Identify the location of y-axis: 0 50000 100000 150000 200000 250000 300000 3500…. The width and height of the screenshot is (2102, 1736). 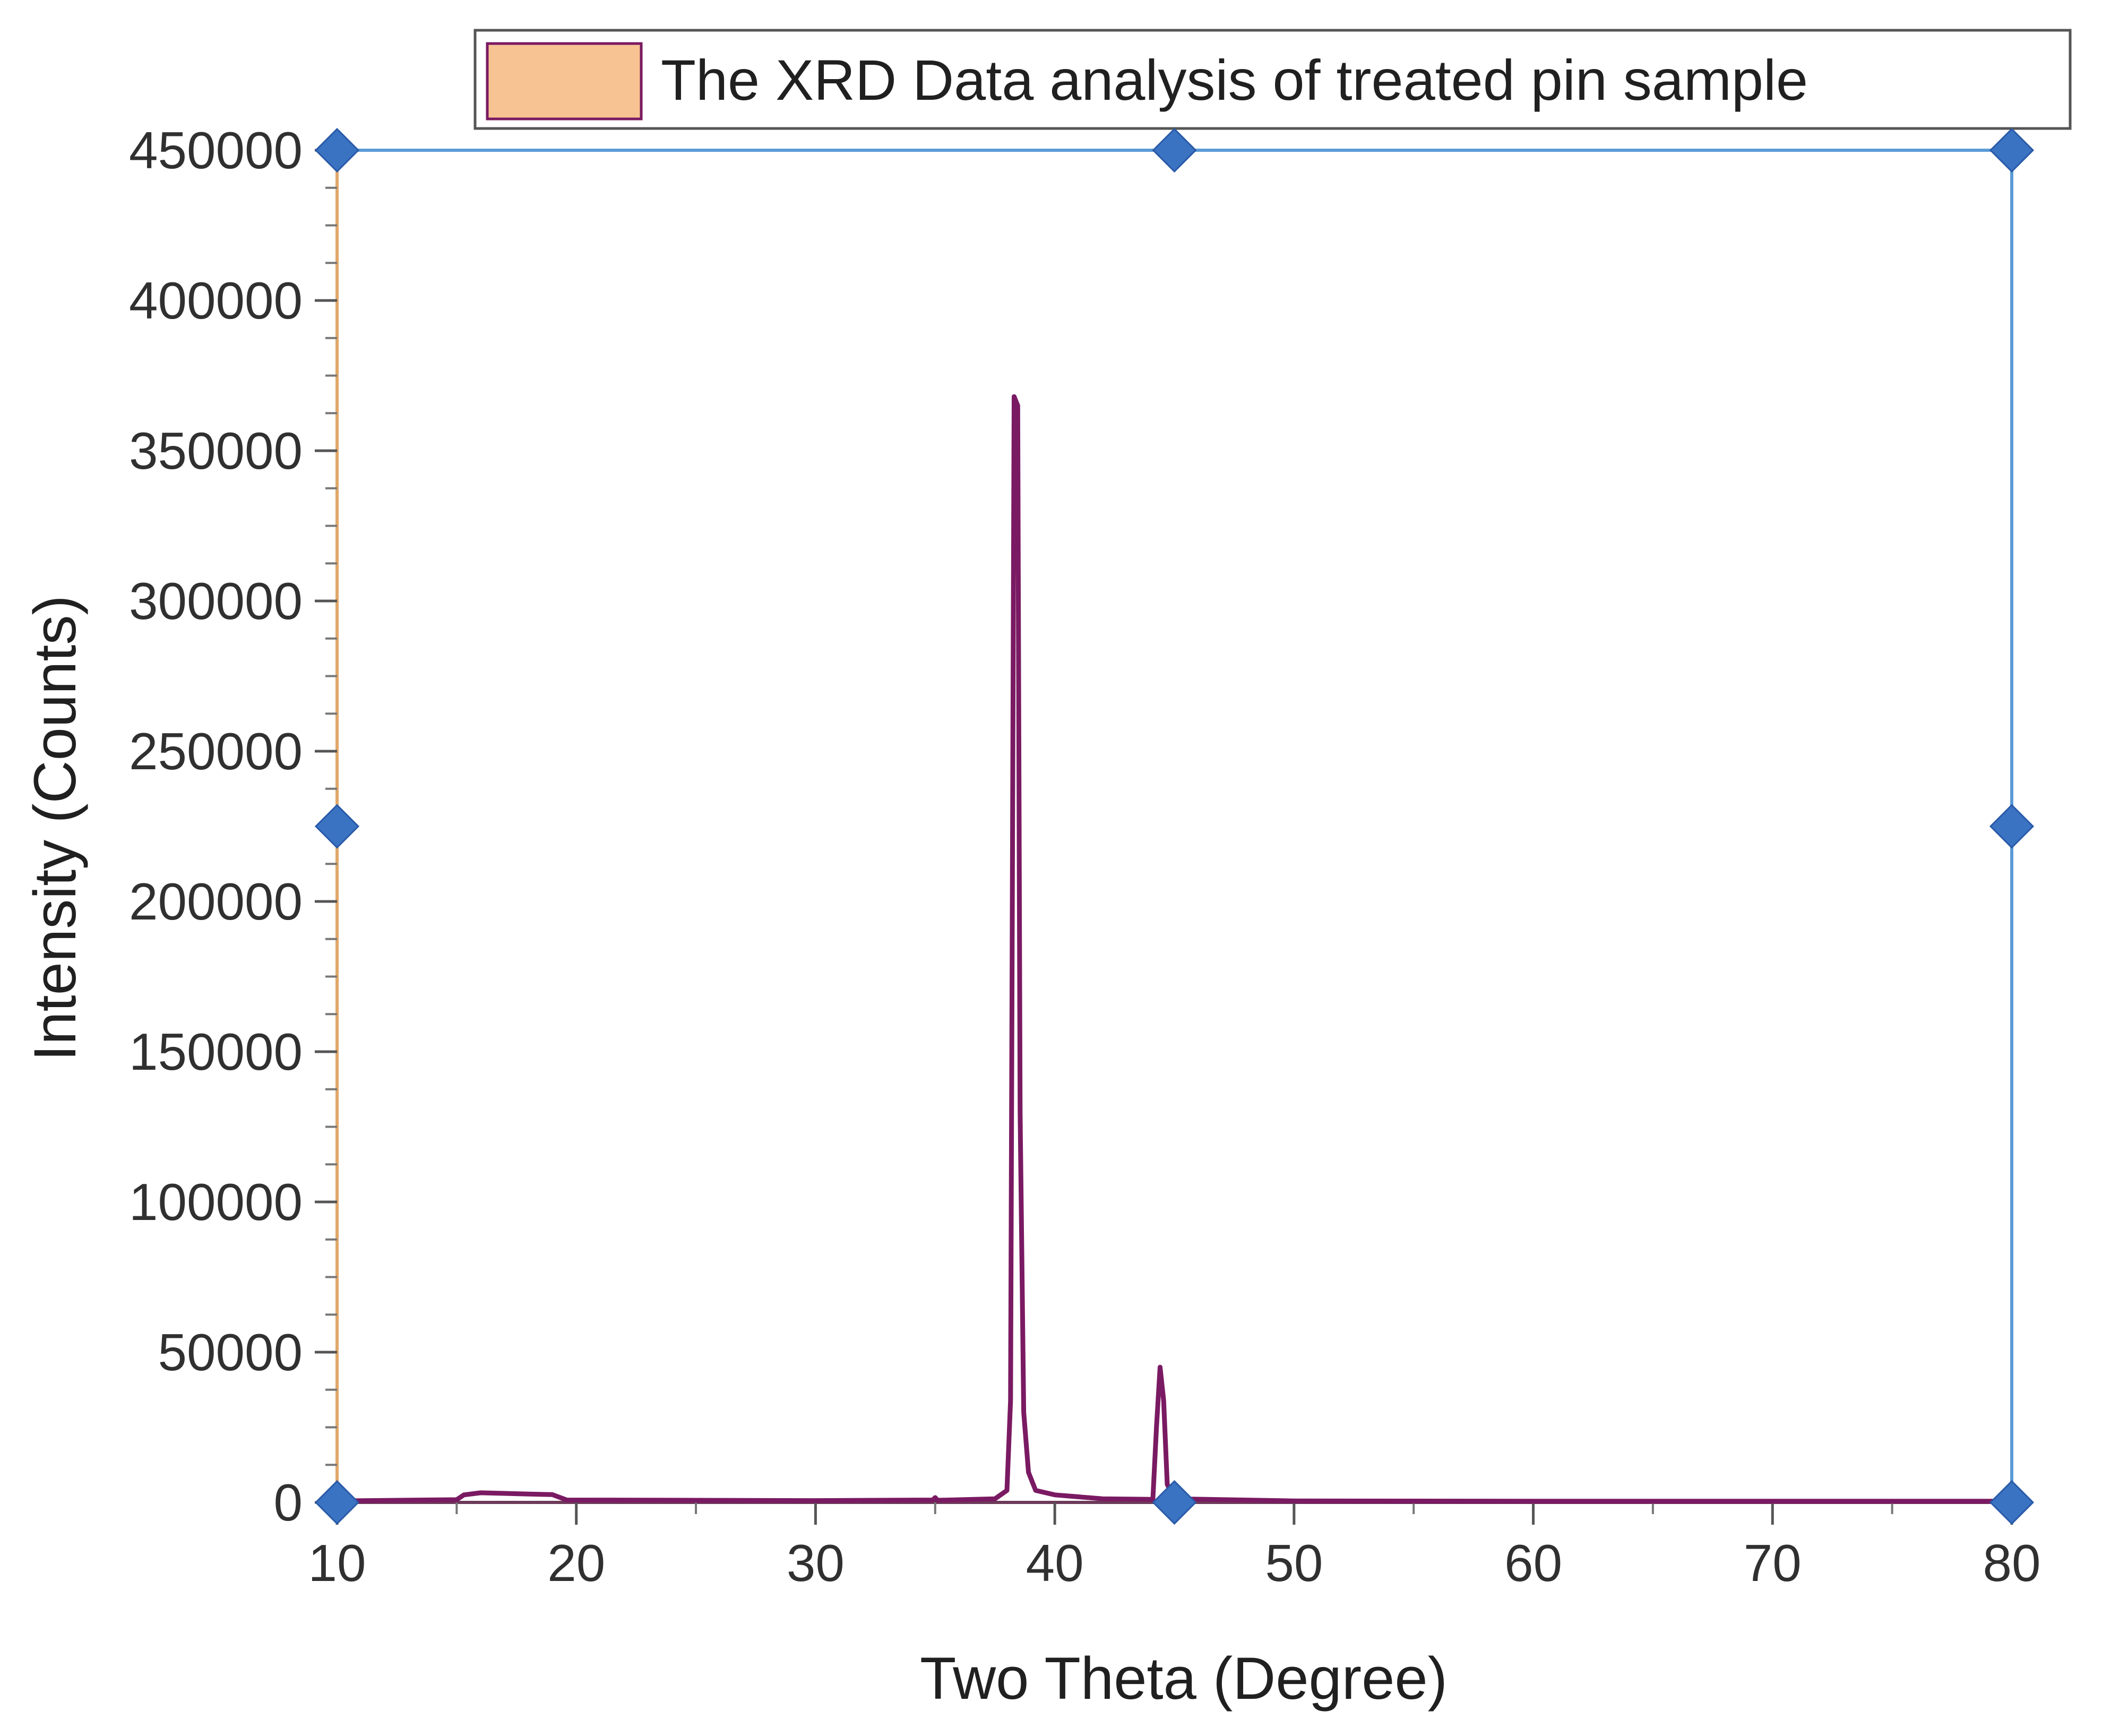
(233, 826).